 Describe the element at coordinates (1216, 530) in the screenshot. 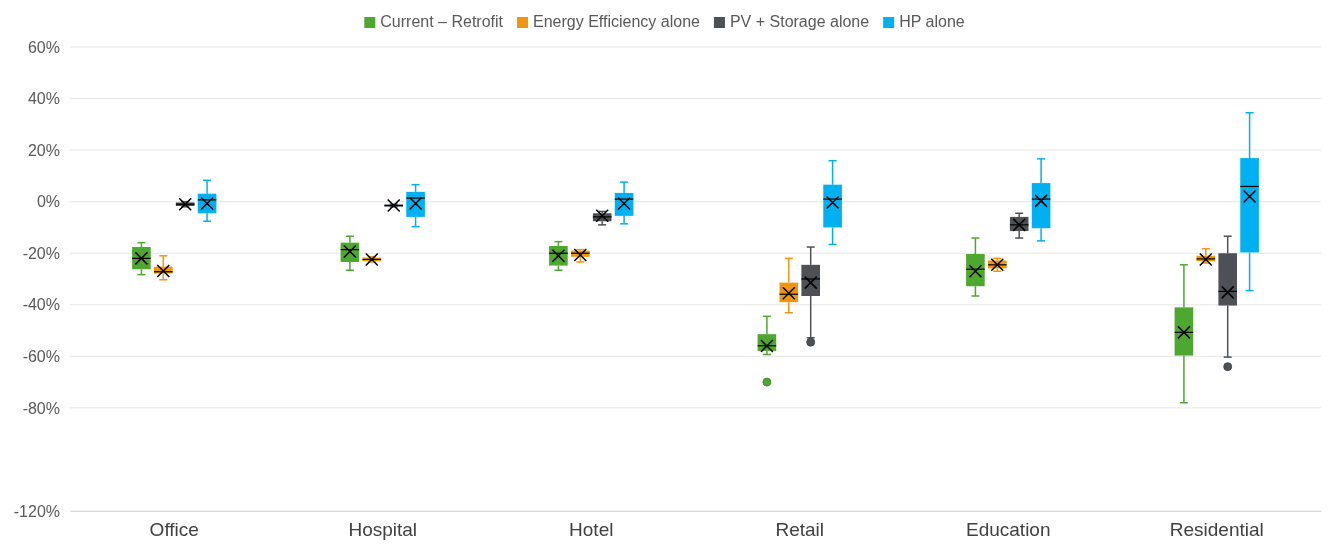

I see `x-tick-label: Residential` at that location.